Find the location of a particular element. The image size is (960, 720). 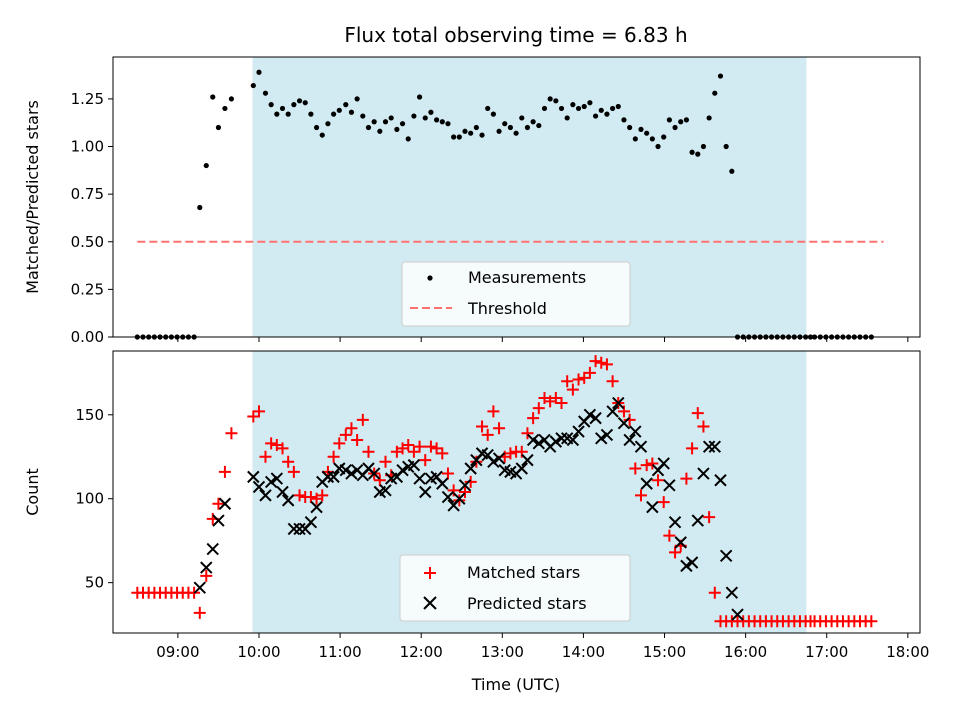

x-axis-label: Time (UTC) is located at coordinates (515, 684).